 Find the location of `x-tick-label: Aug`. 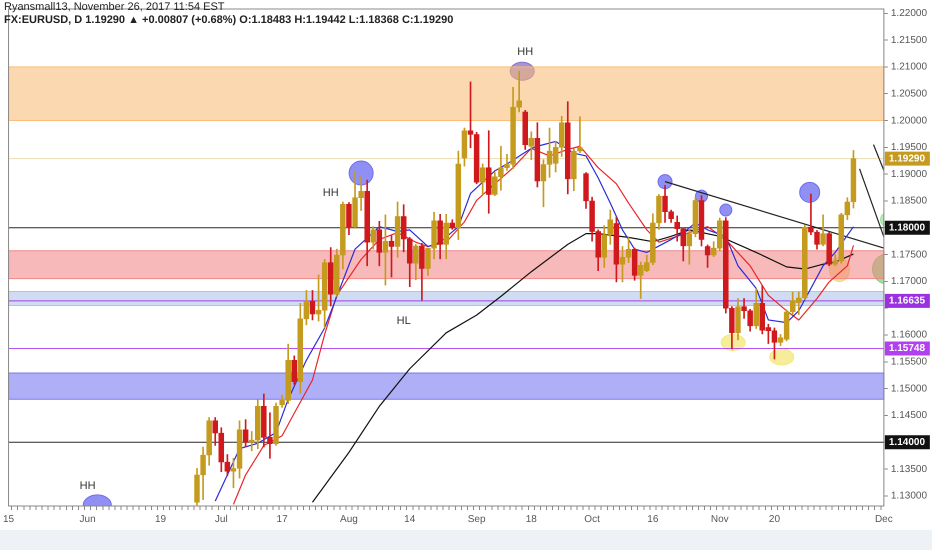

x-tick-label: Aug is located at coordinates (349, 519).